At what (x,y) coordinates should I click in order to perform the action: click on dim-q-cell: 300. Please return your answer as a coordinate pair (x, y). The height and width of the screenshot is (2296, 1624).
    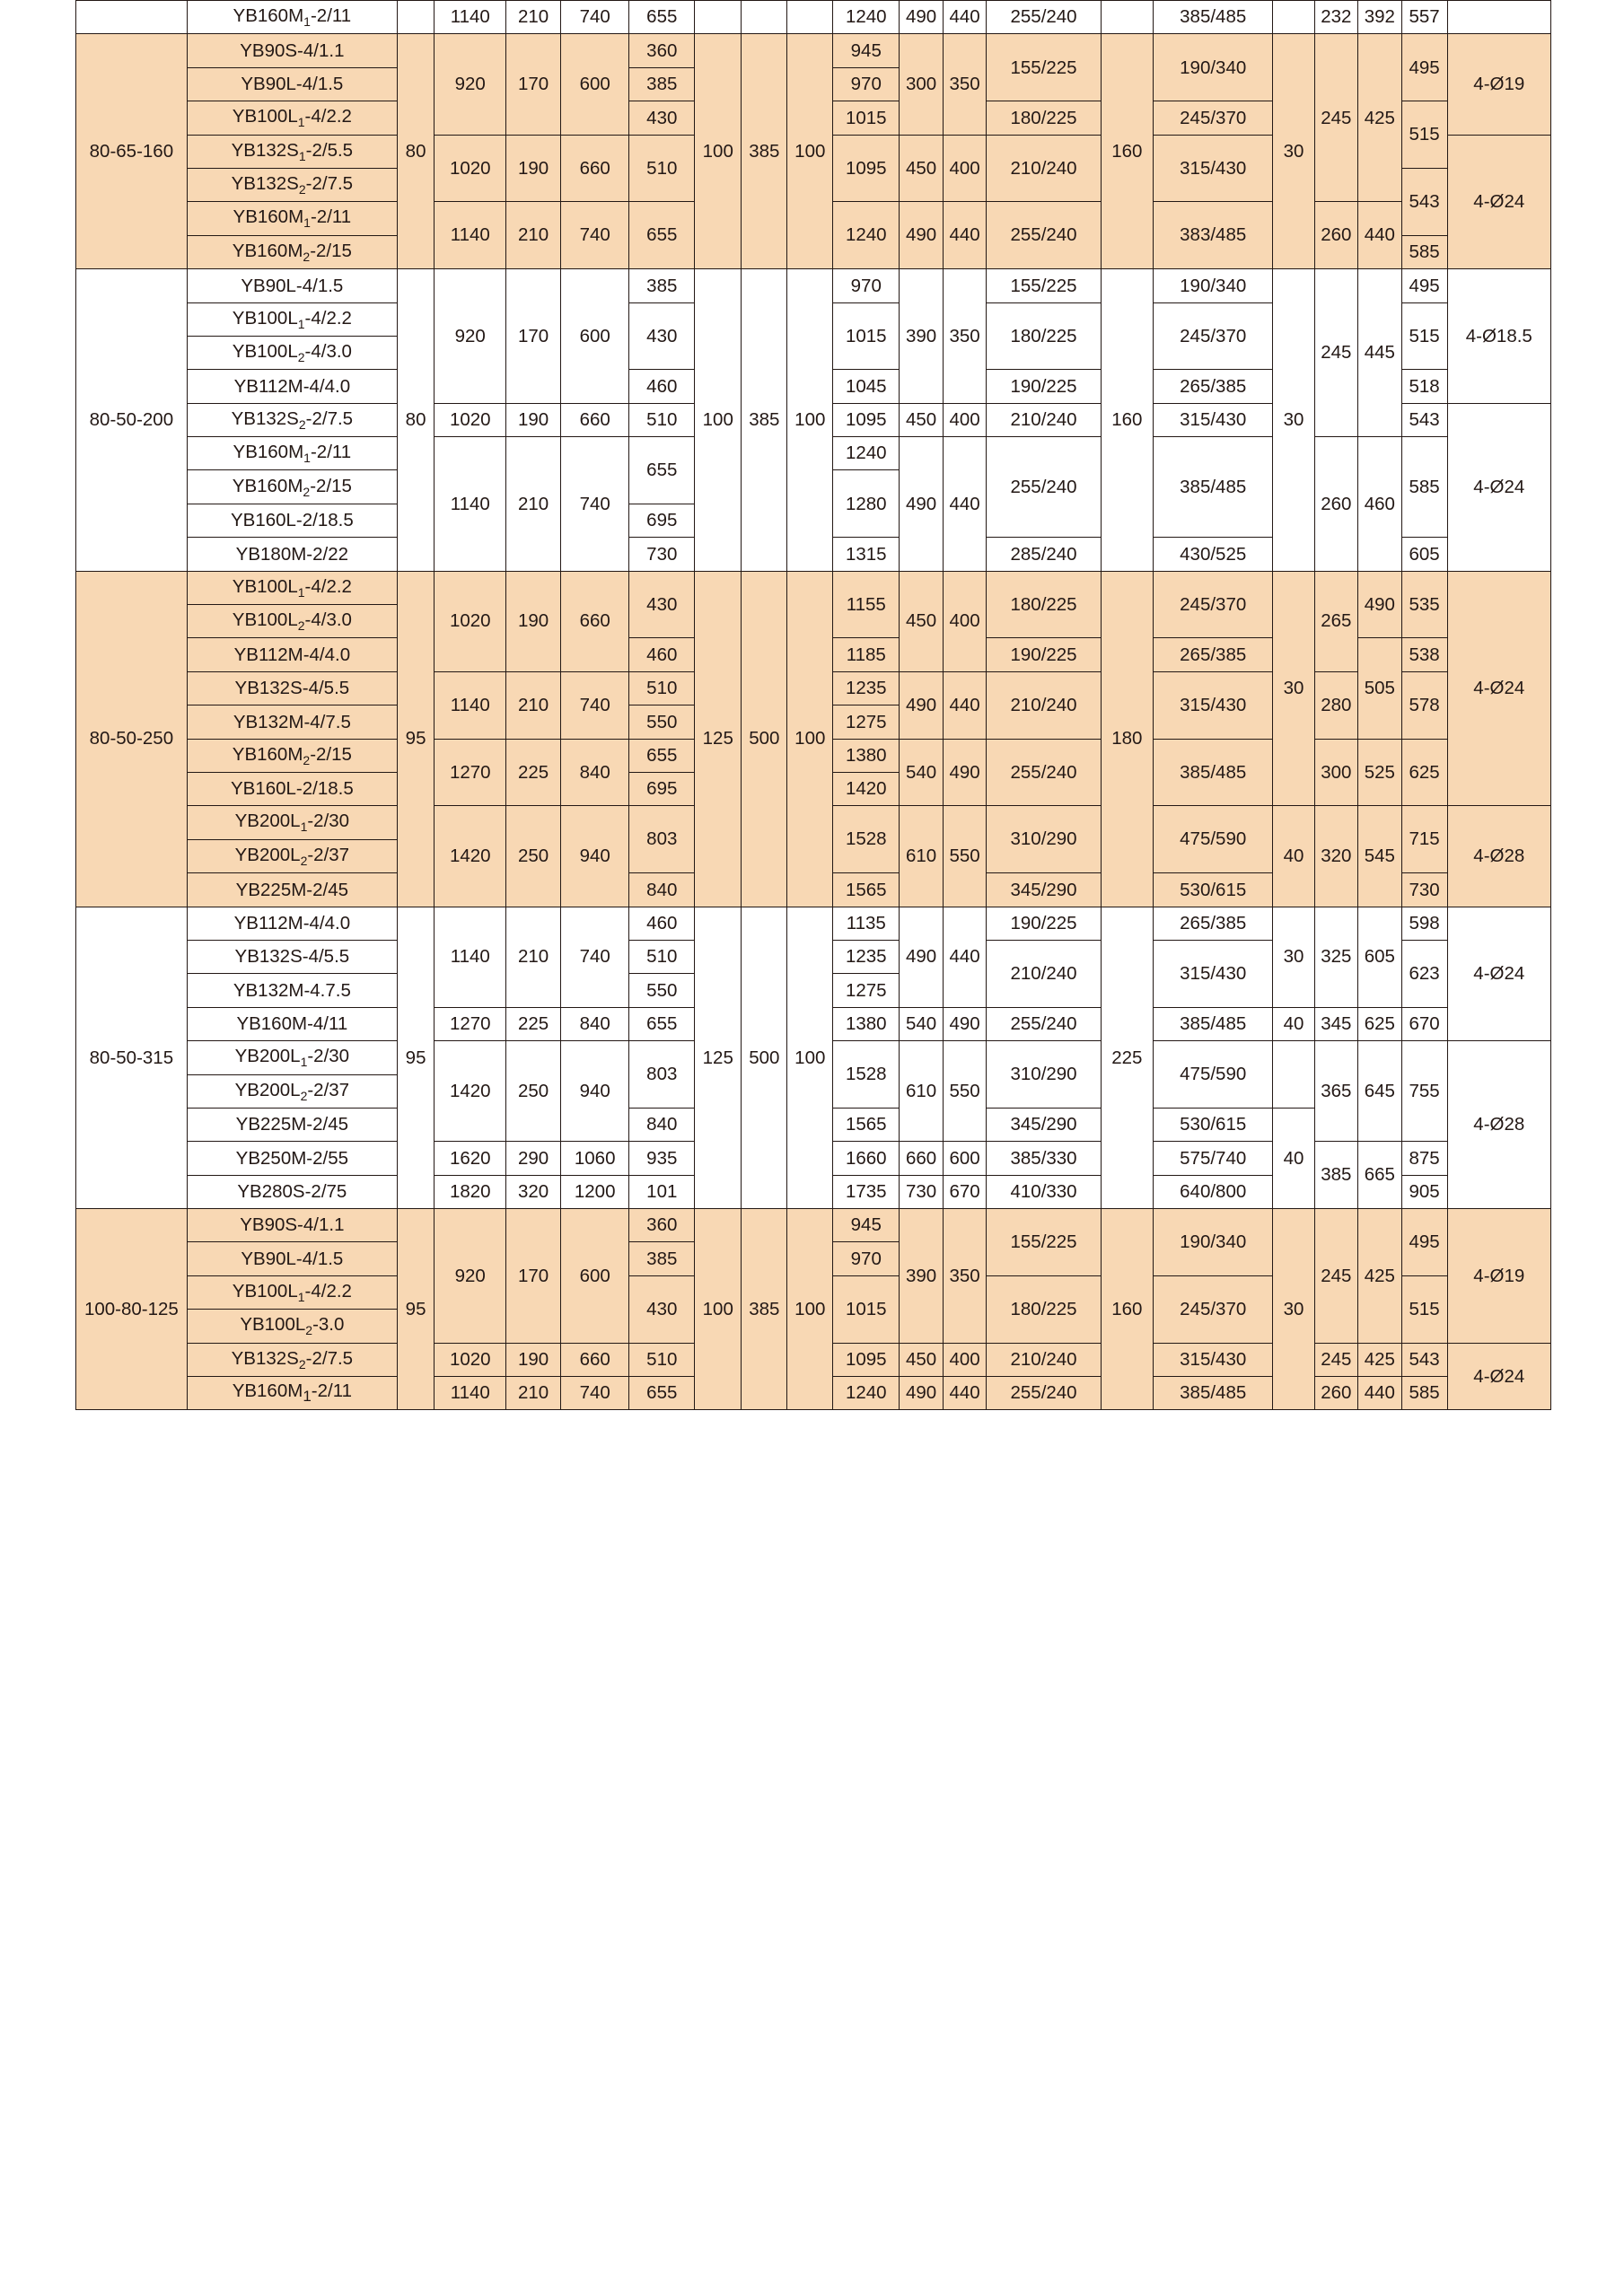
    Looking at the image, I should click on (1336, 772).